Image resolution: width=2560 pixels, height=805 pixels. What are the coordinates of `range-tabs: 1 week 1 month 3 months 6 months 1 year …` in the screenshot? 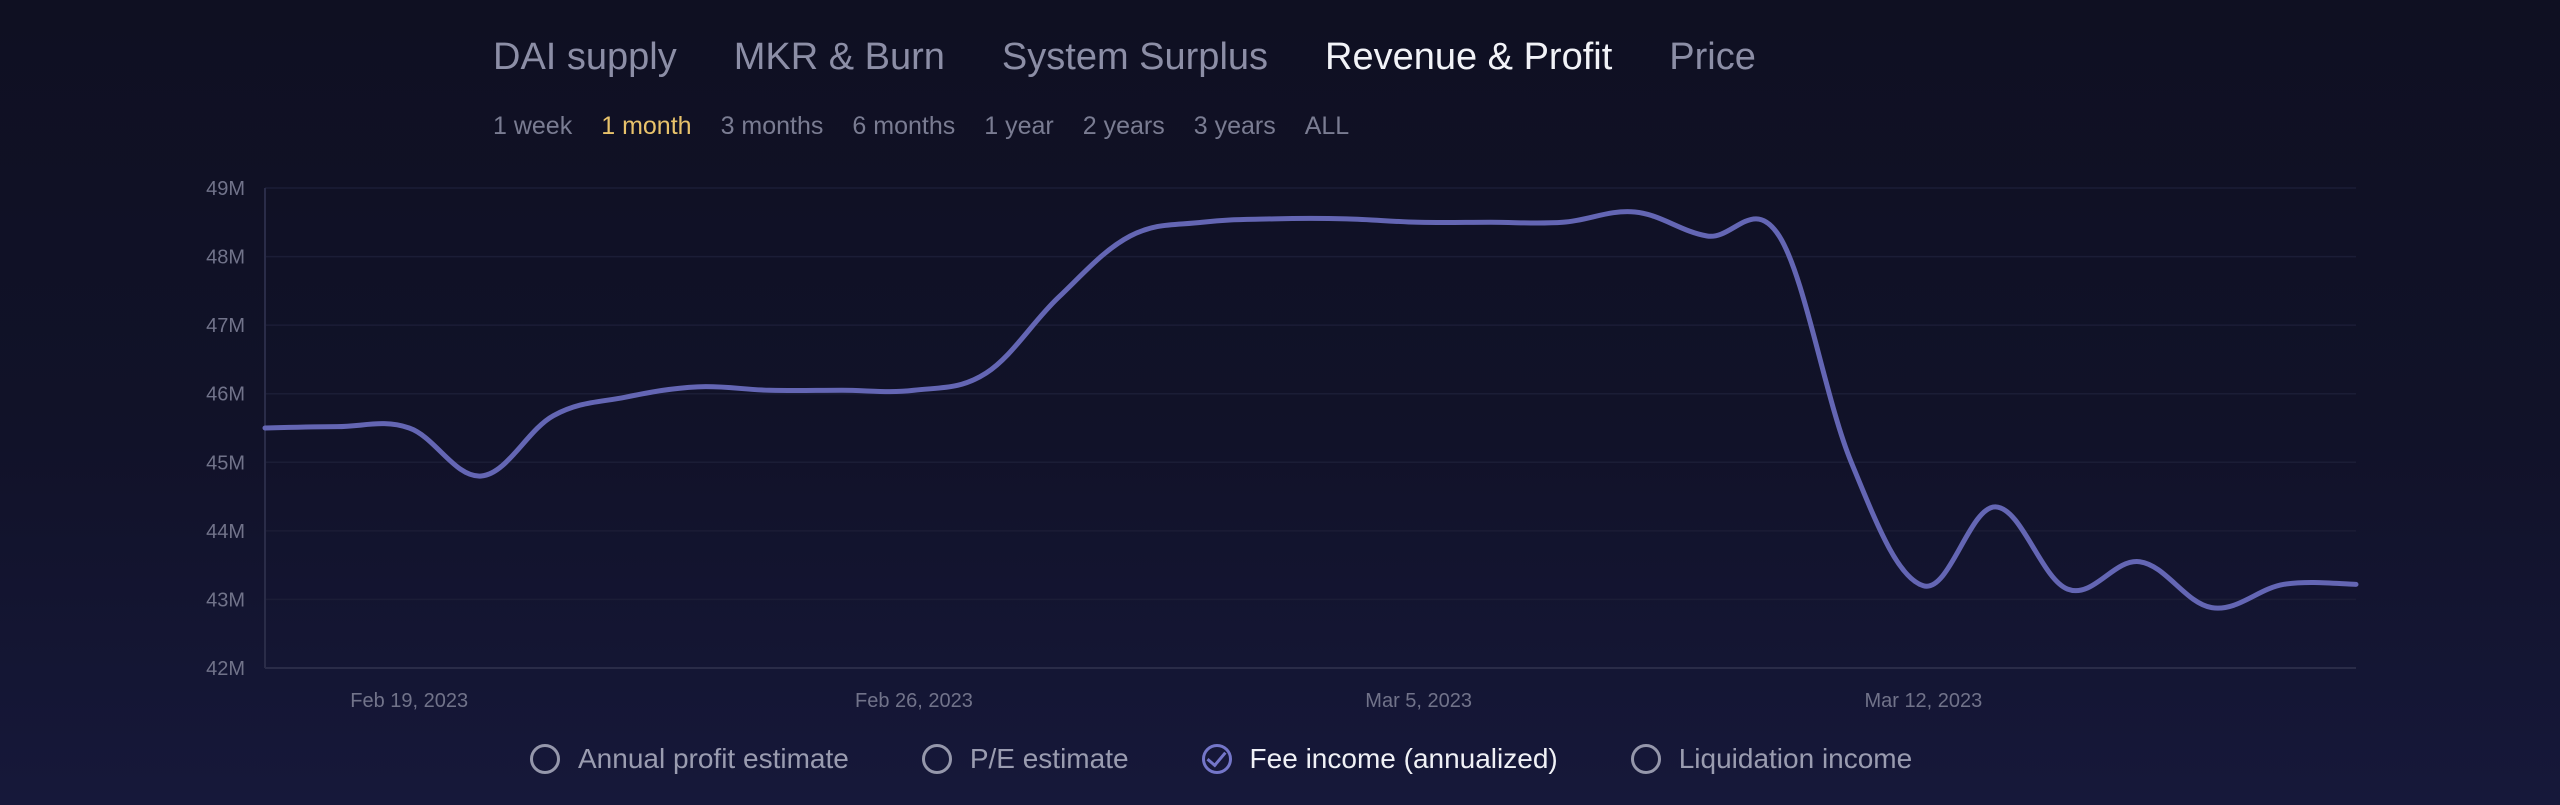 It's located at (921, 126).